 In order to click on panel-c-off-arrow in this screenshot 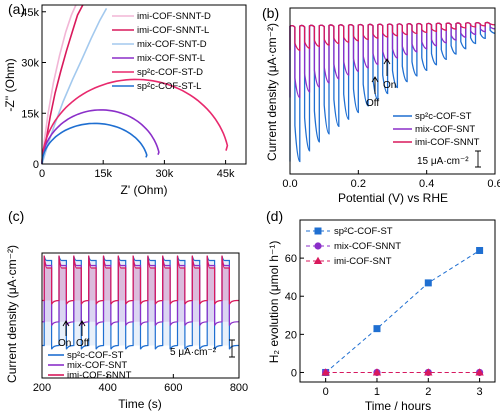, I will do `click(82, 328)`.